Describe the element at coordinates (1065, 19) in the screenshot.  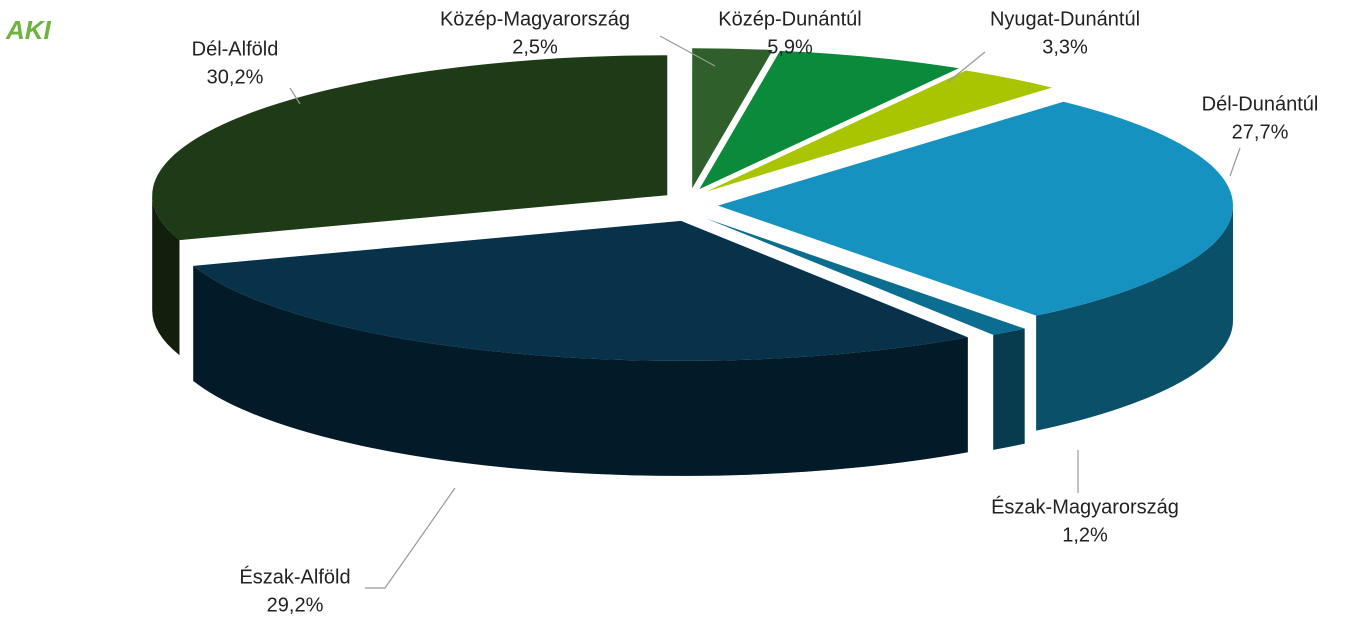
I see `category-label: Nyugat-Dunántúl` at that location.